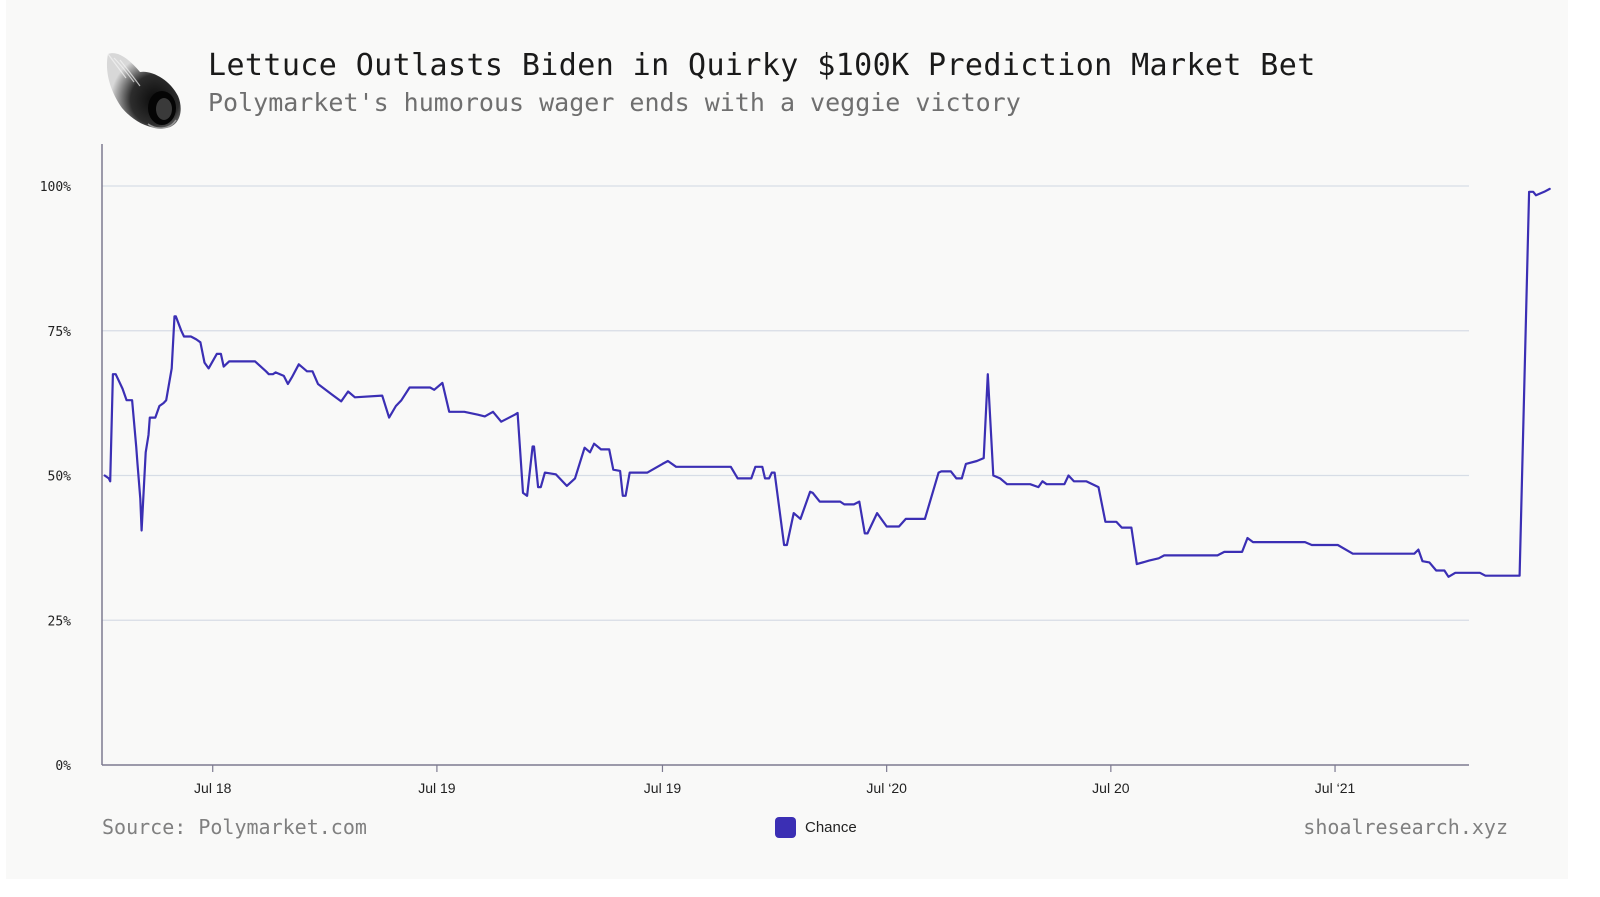 The width and height of the screenshot is (1600, 897). Describe the element at coordinates (774, 780) in the screenshot. I see `x-axis-ticks: Jul 18 Jul 19 Jul 19 Jul ‘20 Jul 20 Jul ‘21` at that location.